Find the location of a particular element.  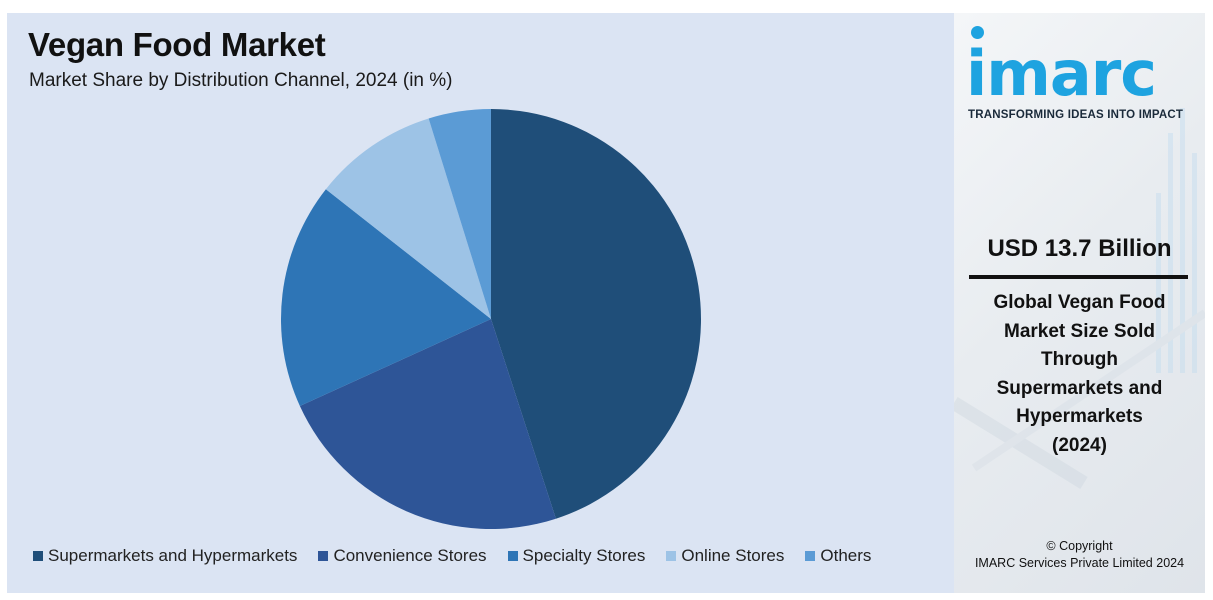

pie-slice-online-stores is located at coordinates (408, 218).